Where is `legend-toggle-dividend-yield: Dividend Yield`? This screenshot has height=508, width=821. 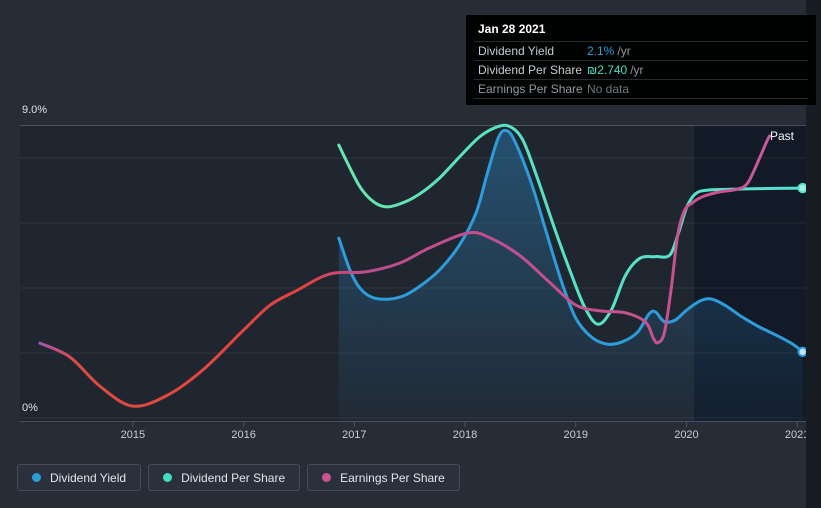
legend-toggle-dividend-yield: Dividend Yield is located at coordinates (79, 477).